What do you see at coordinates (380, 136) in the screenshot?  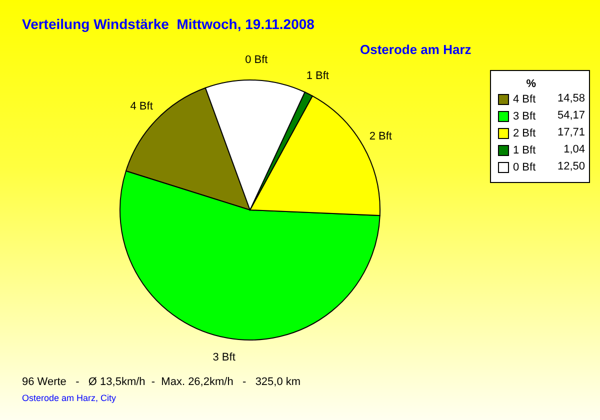 I see `slice-label: 2 Bft` at bounding box center [380, 136].